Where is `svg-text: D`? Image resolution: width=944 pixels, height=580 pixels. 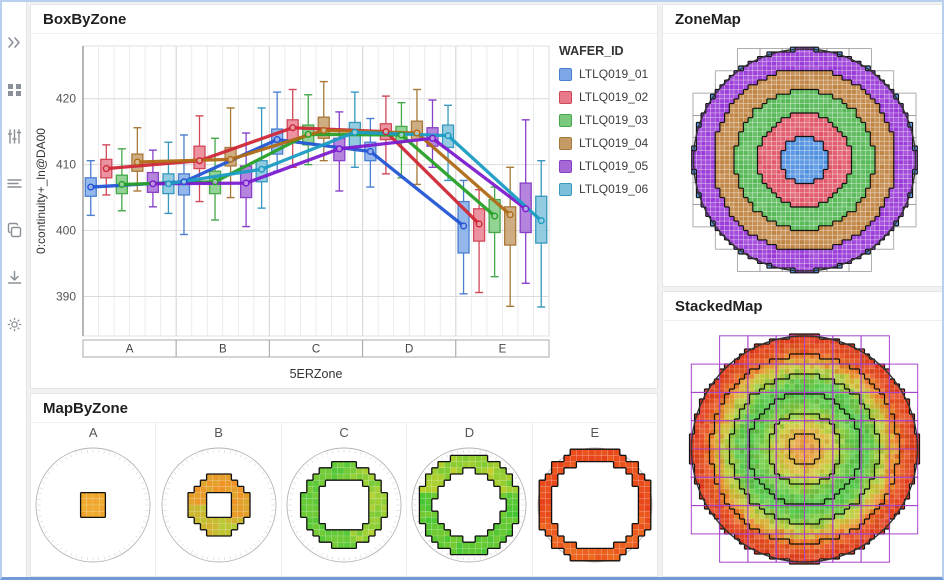 svg-text: D is located at coordinates (409, 350).